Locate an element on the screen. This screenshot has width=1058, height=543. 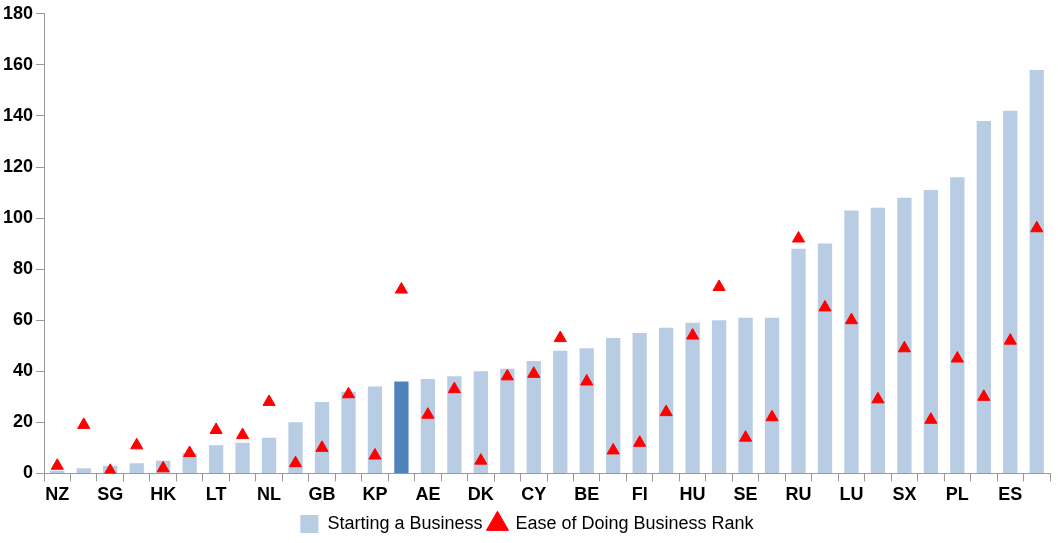
x-tick-label: HU is located at coordinates (692, 494).